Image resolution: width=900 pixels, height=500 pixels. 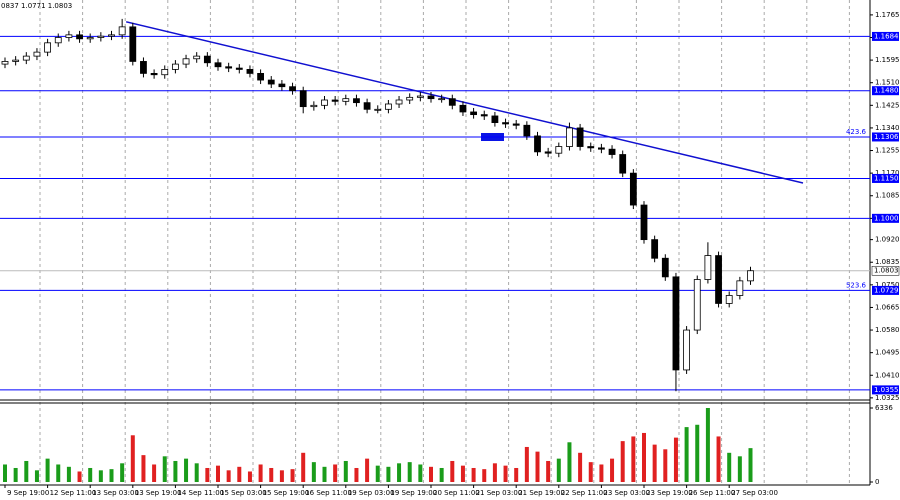 What do you see at coordinates (887, 60) in the screenshot?
I see `y-tick-label: 1.1595` at bounding box center [887, 60].